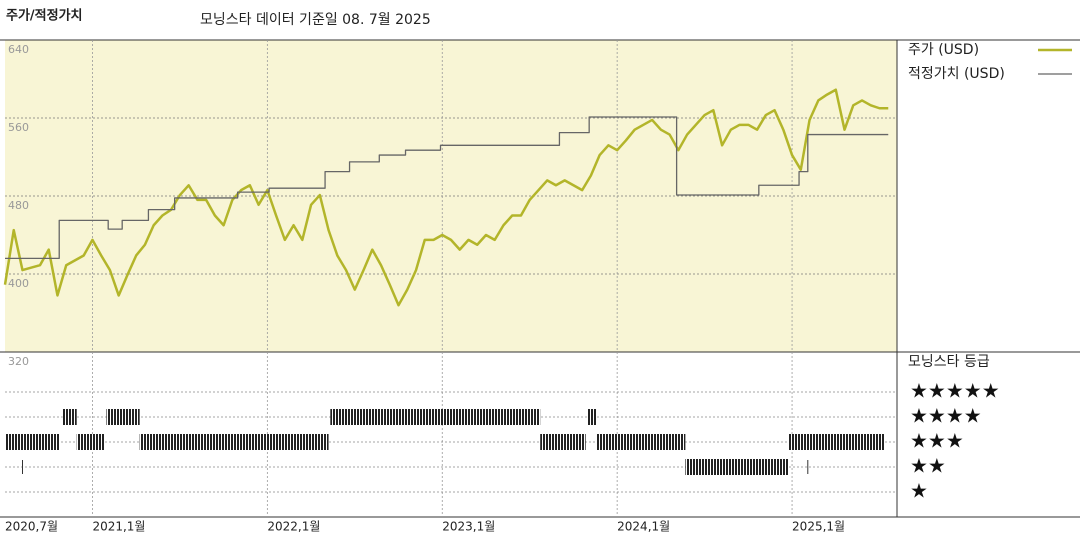  I want to click on y-tick-label: 640, so click(18, 49).